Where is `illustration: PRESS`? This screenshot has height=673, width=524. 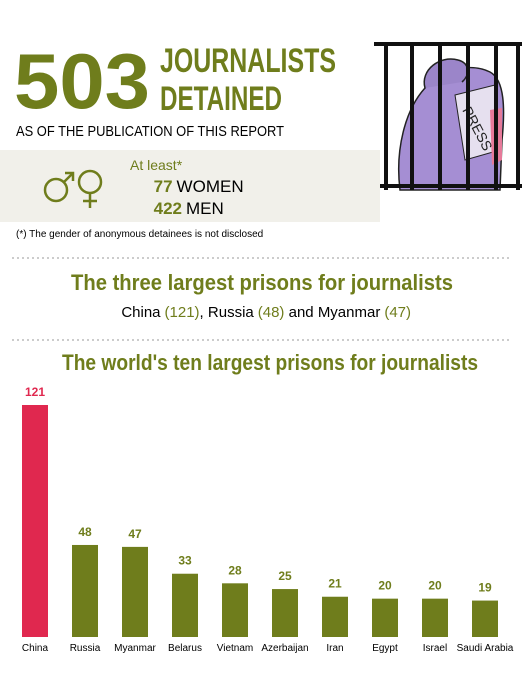 illustration: PRESS is located at coordinates (448, 116).